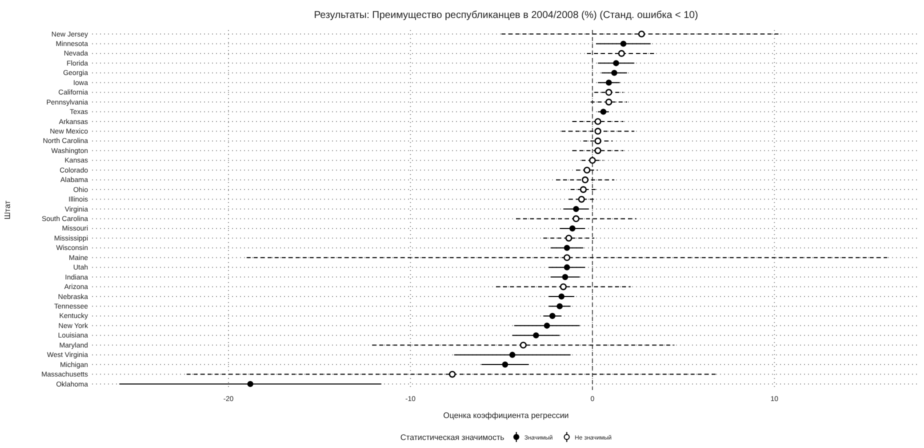 Image resolution: width=924 pixels, height=448 pixels. I want to click on chart-title: Результаты: Преимущество республиканцев в 2004/2008 (%) (Станд. ошибка < 10), so click(506, 15).